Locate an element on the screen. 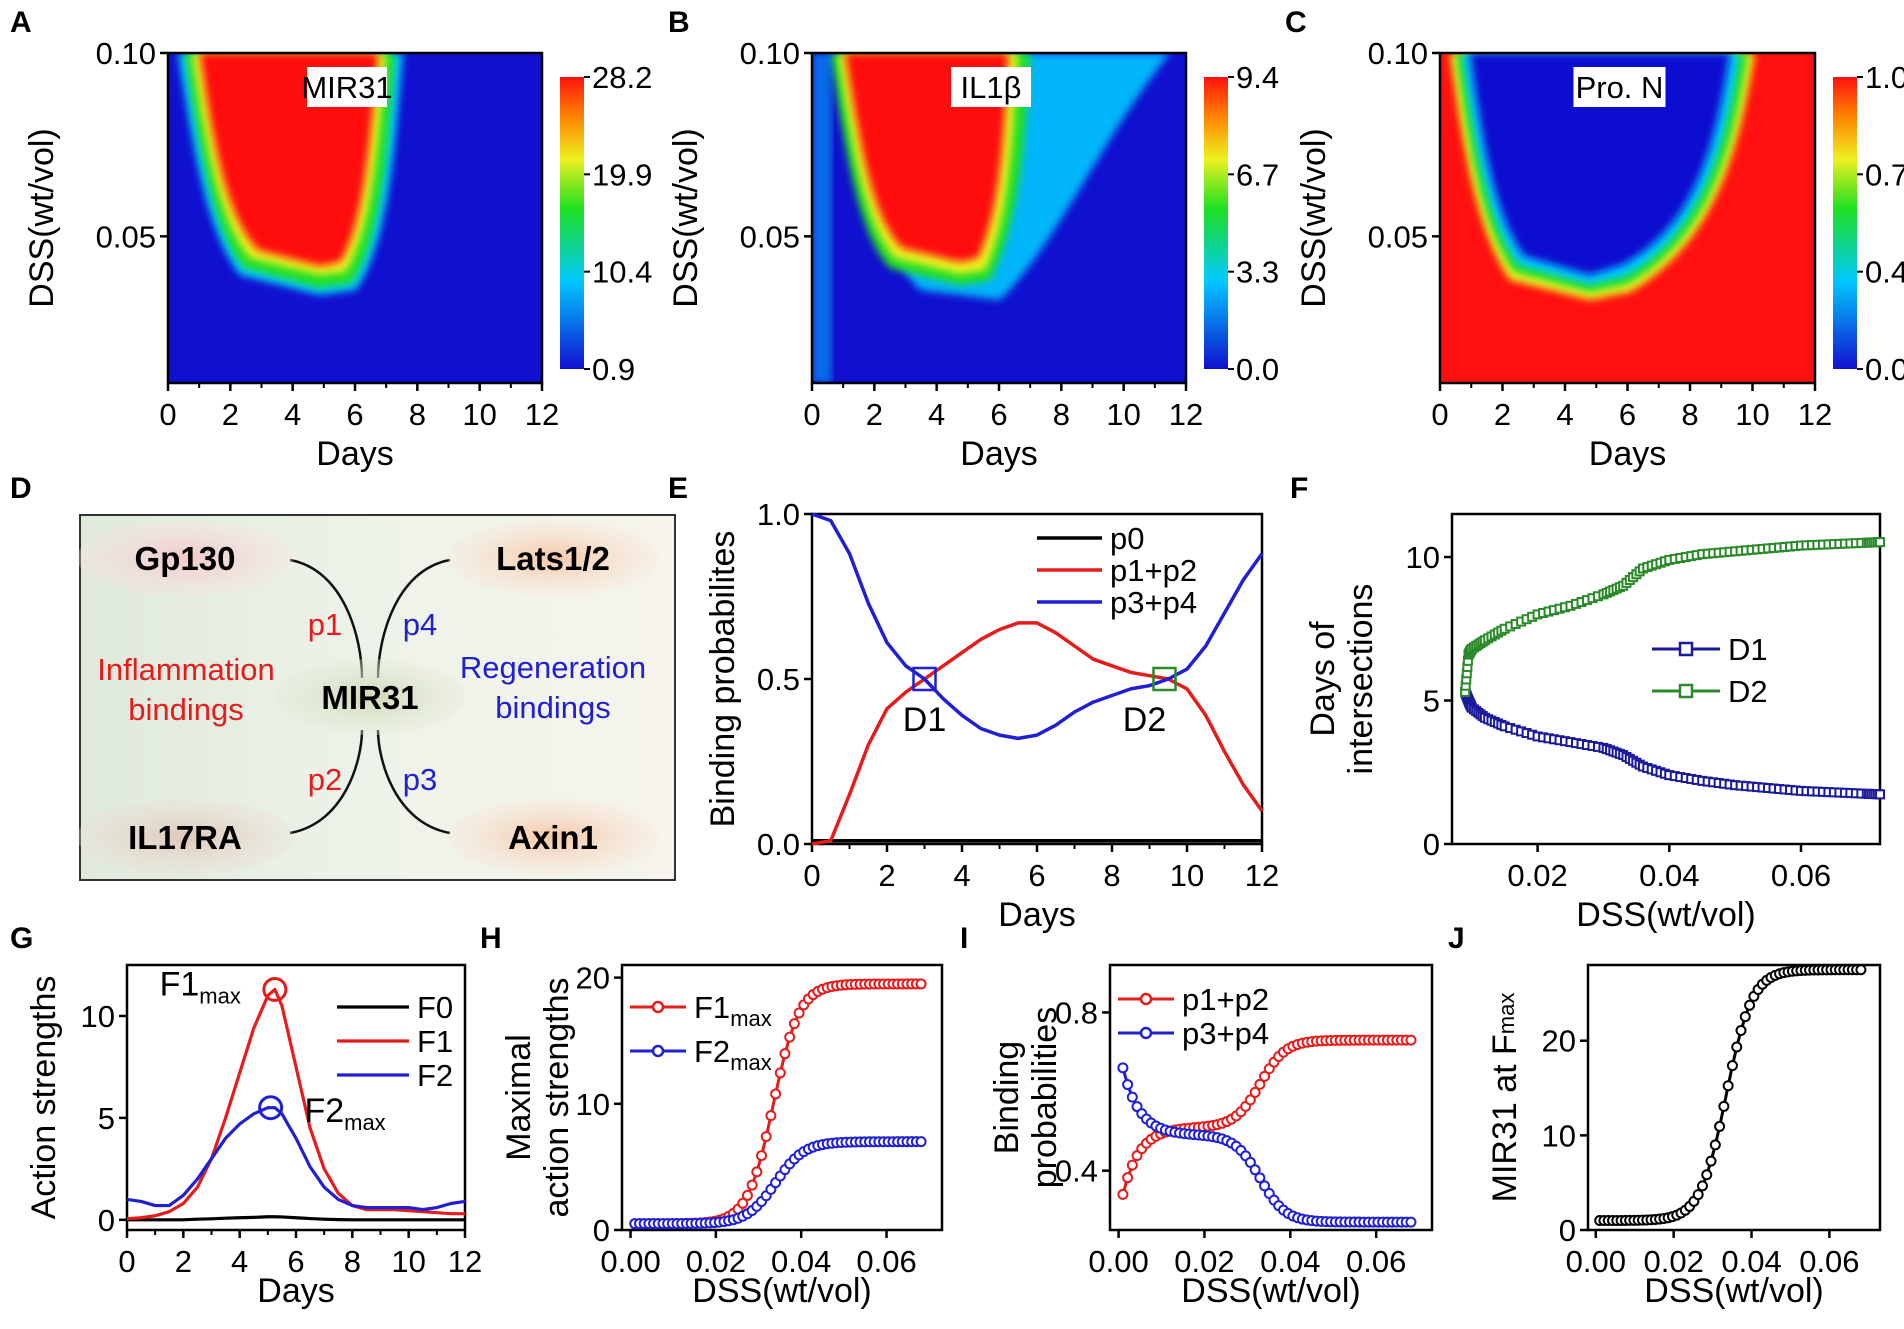 The image size is (1904, 1329). panel-label-e: E is located at coordinates (678, 488).